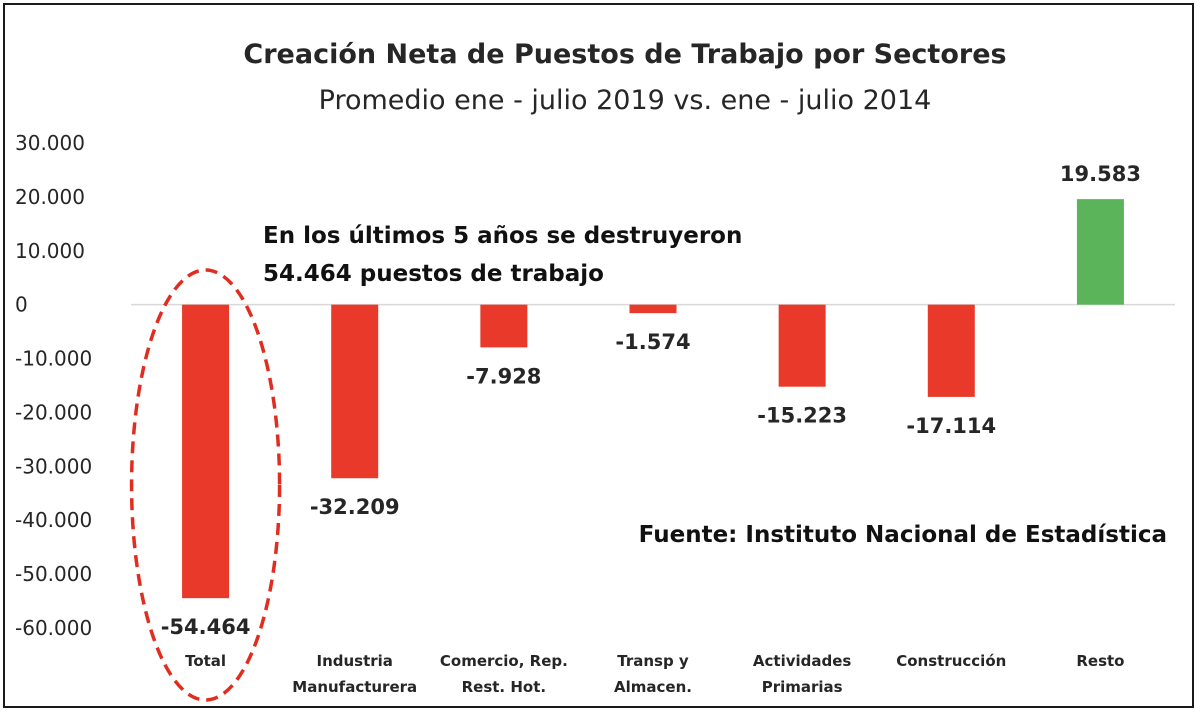  What do you see at coordinates (1100, 174) in the screenshot?
I see `data-label: 19.583` at bounding box center [1100, 174].